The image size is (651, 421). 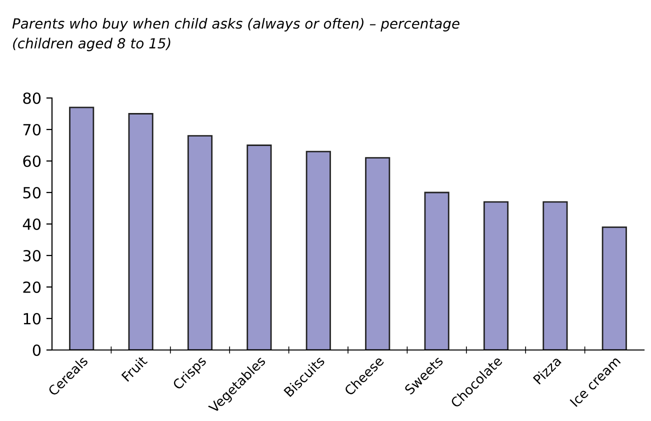 I want to click on y-tick-label: 10, so click(x=32, y=318).